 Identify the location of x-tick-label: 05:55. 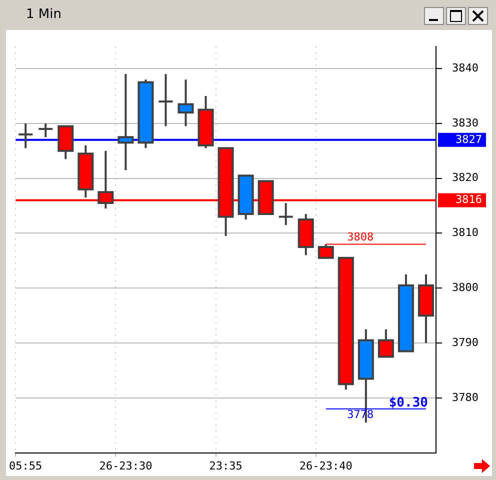
(25, 465).